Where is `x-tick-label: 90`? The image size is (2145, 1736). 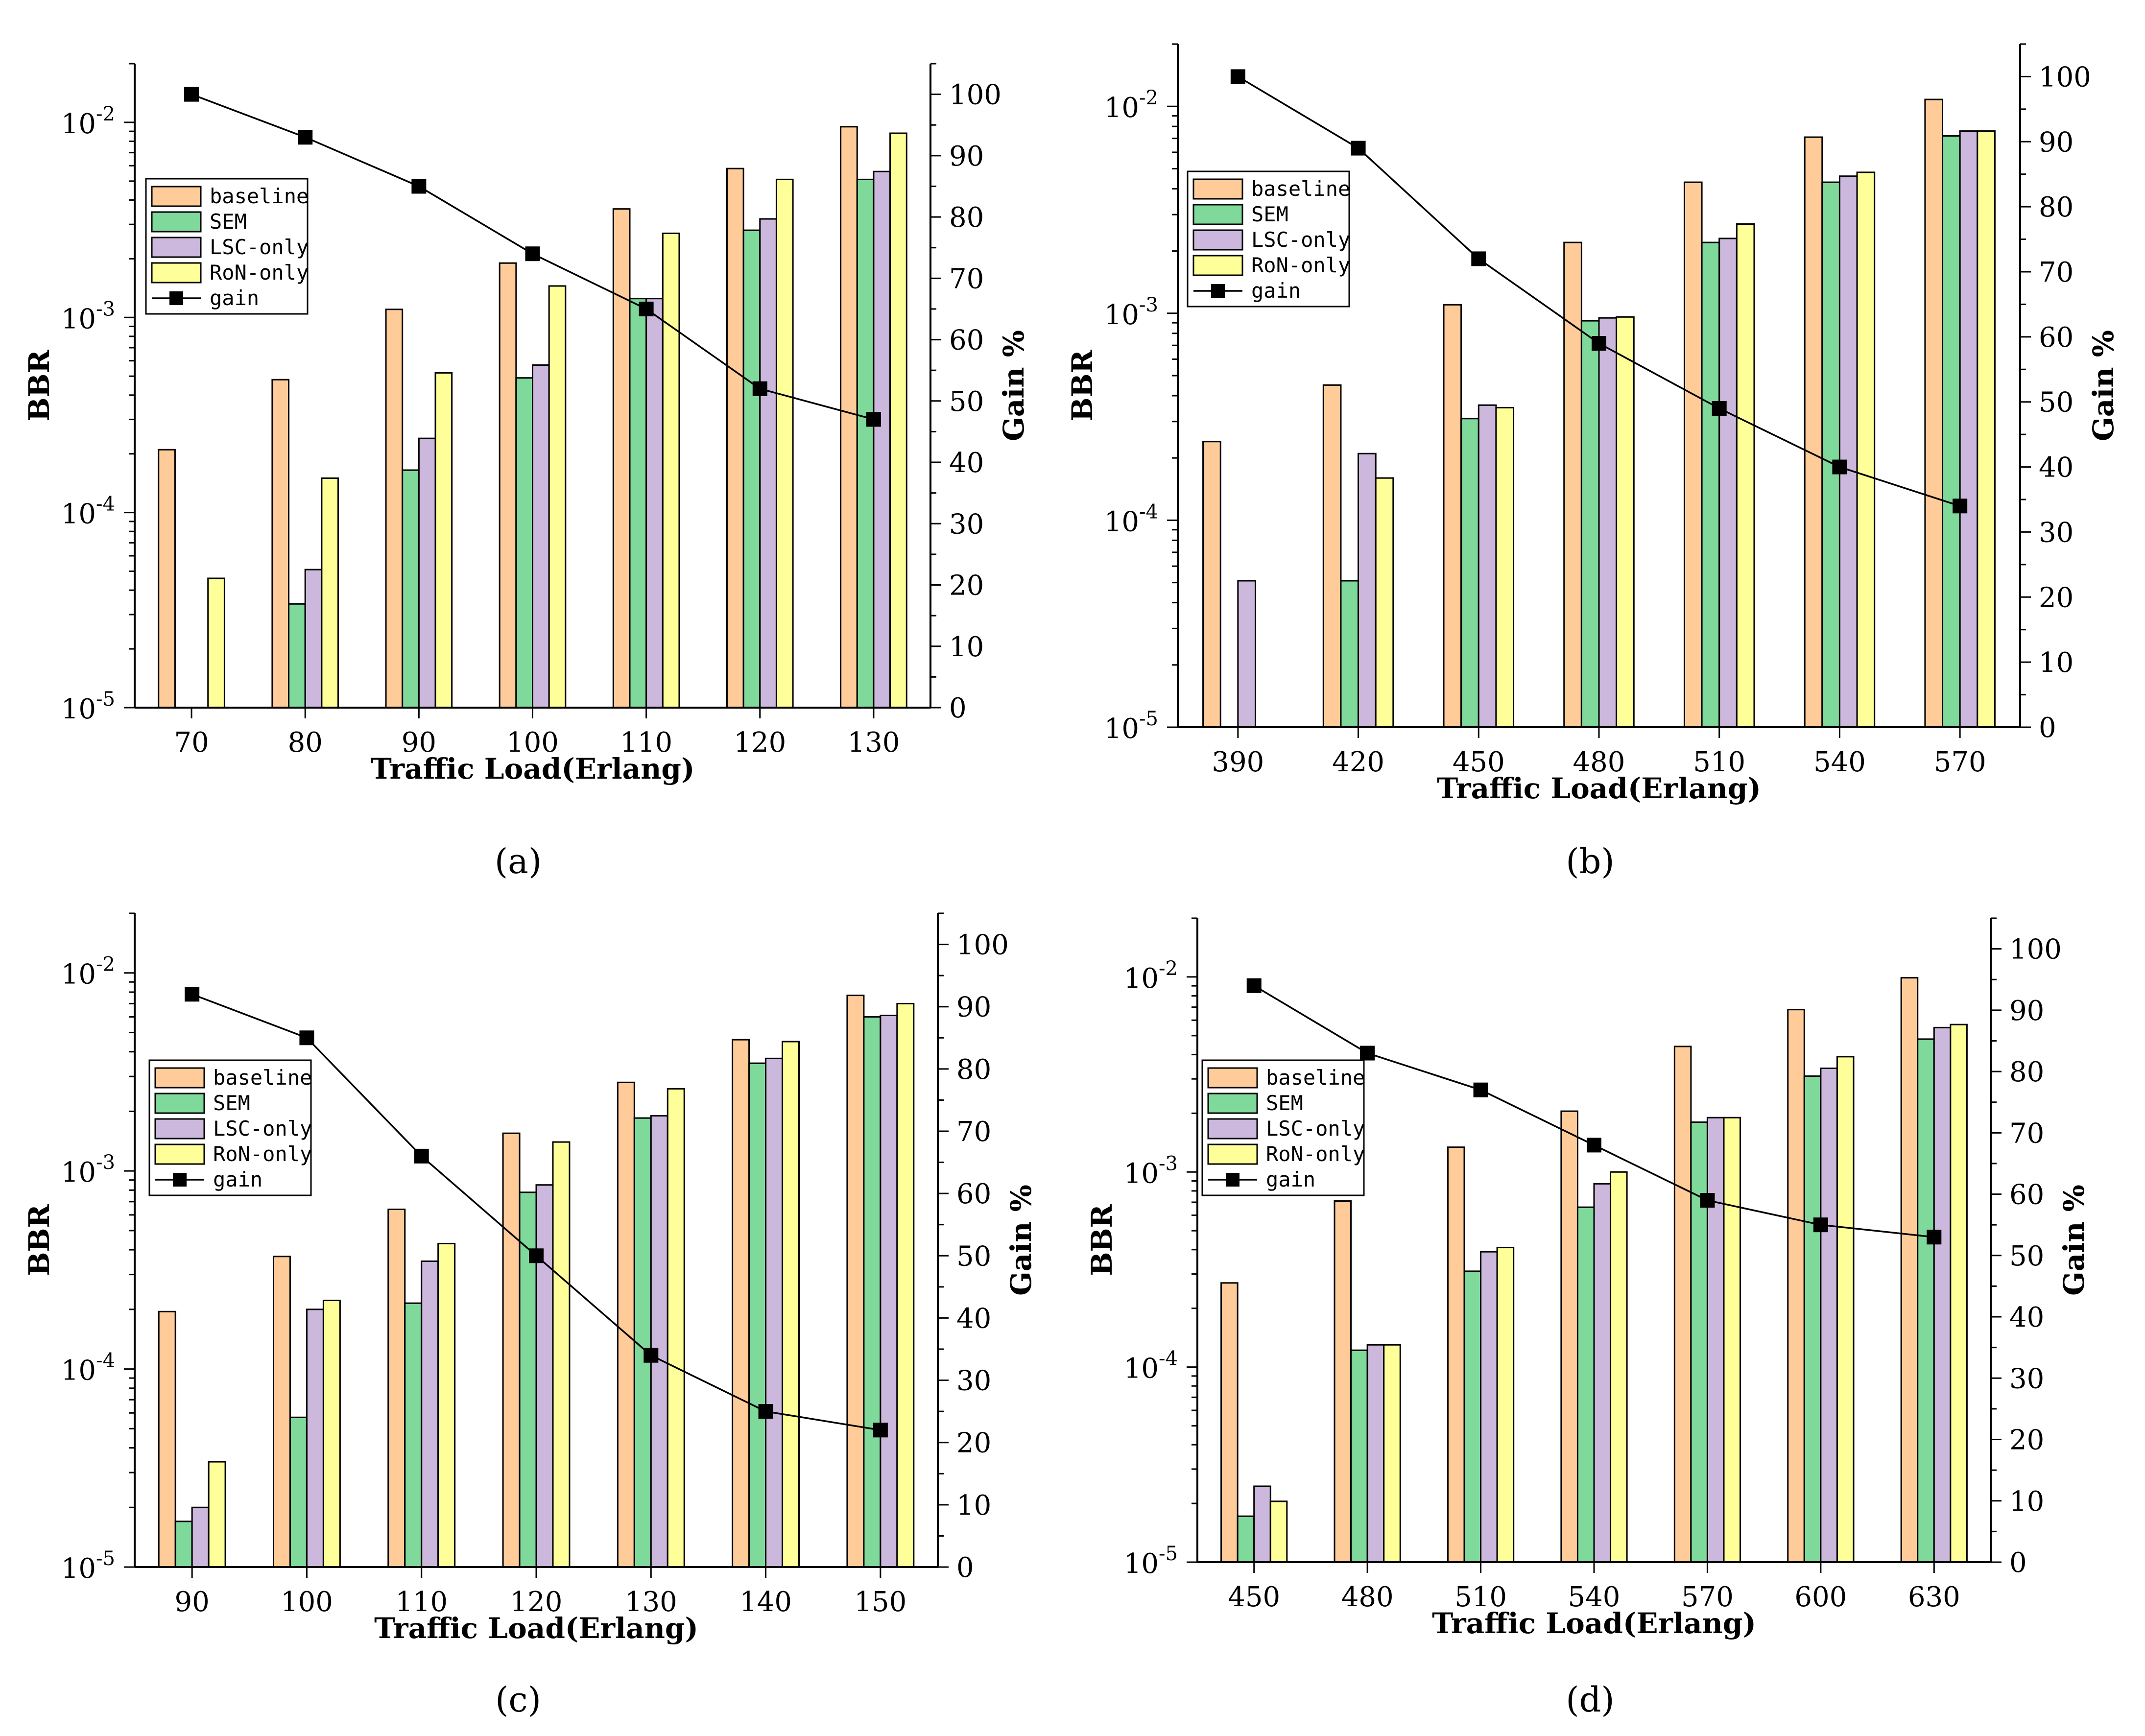 x-tick-label: 90 is located at coordinates (419, 743).